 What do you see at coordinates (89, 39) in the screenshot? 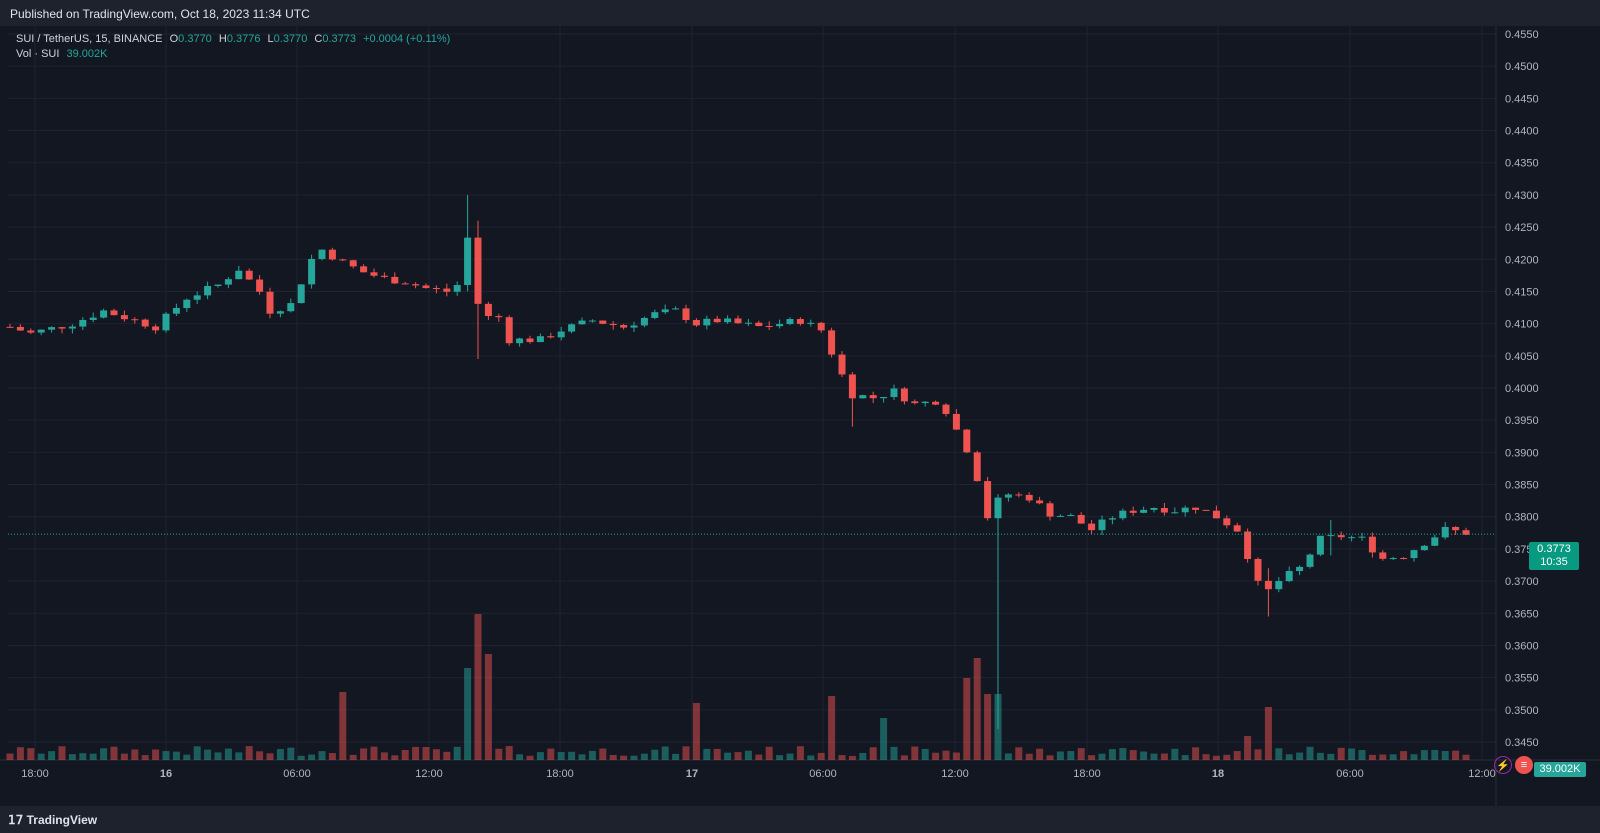
I see `symbol-label: SUI / TetherUS, 15, BINANCE` at bounding box center [89, 39].